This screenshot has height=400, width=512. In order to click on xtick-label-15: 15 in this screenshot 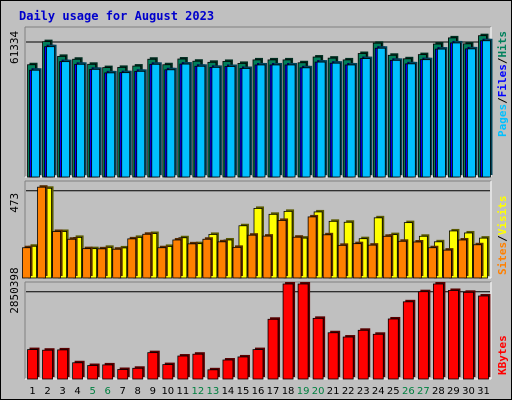, I will do `click(243, 391)`.